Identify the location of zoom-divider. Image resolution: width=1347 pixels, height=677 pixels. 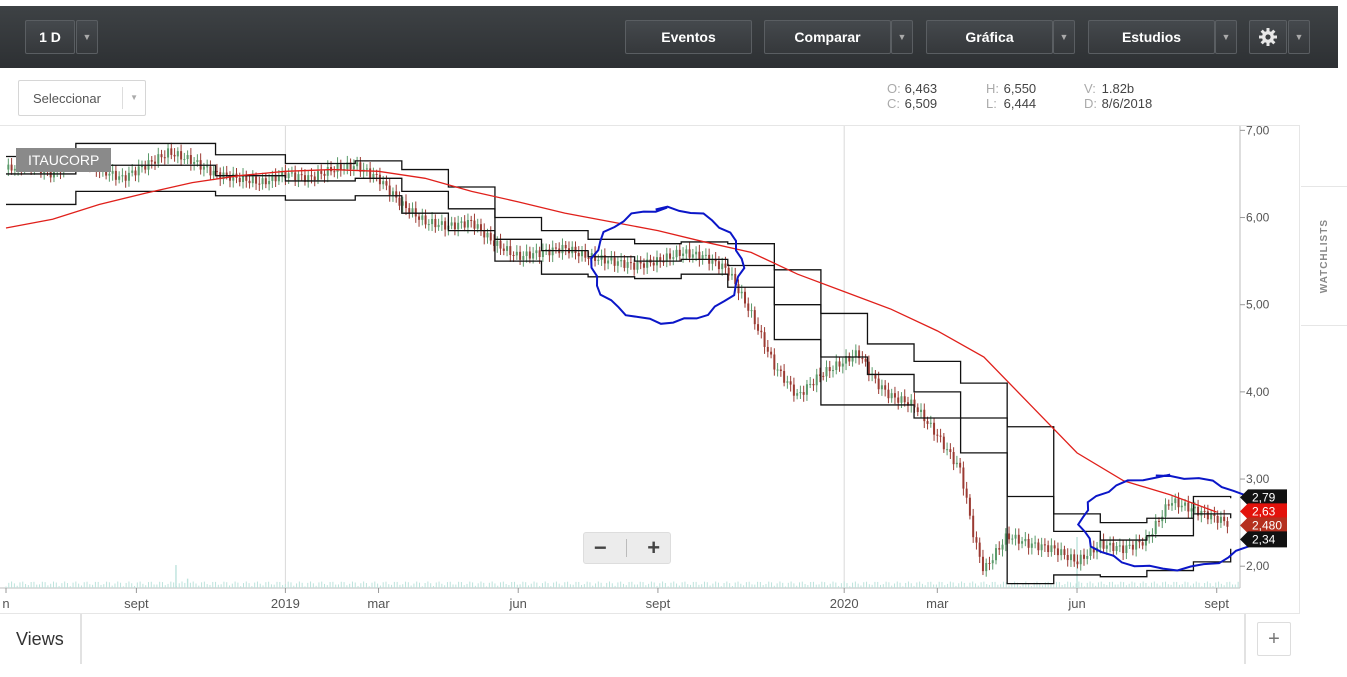
(627, 548).